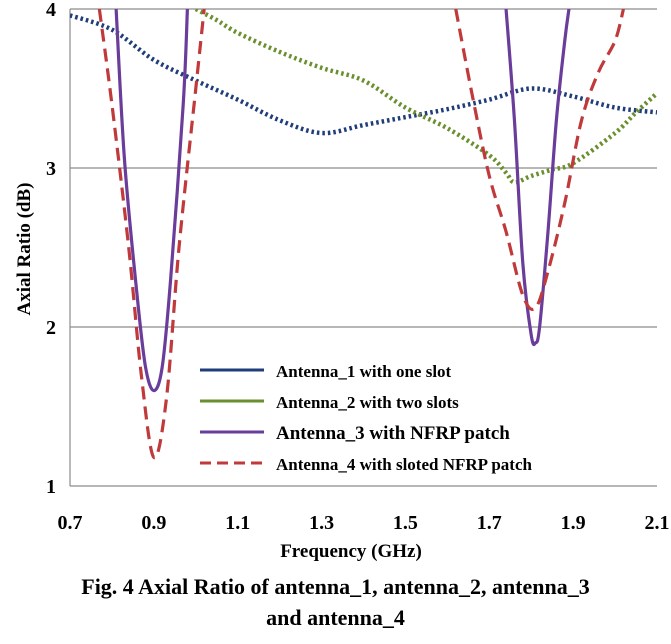 This screenshot has width=671, height=644. Describe the element at coordinates (51, 10) in the screenshot. I see `y-tick-label: 4` at that location.